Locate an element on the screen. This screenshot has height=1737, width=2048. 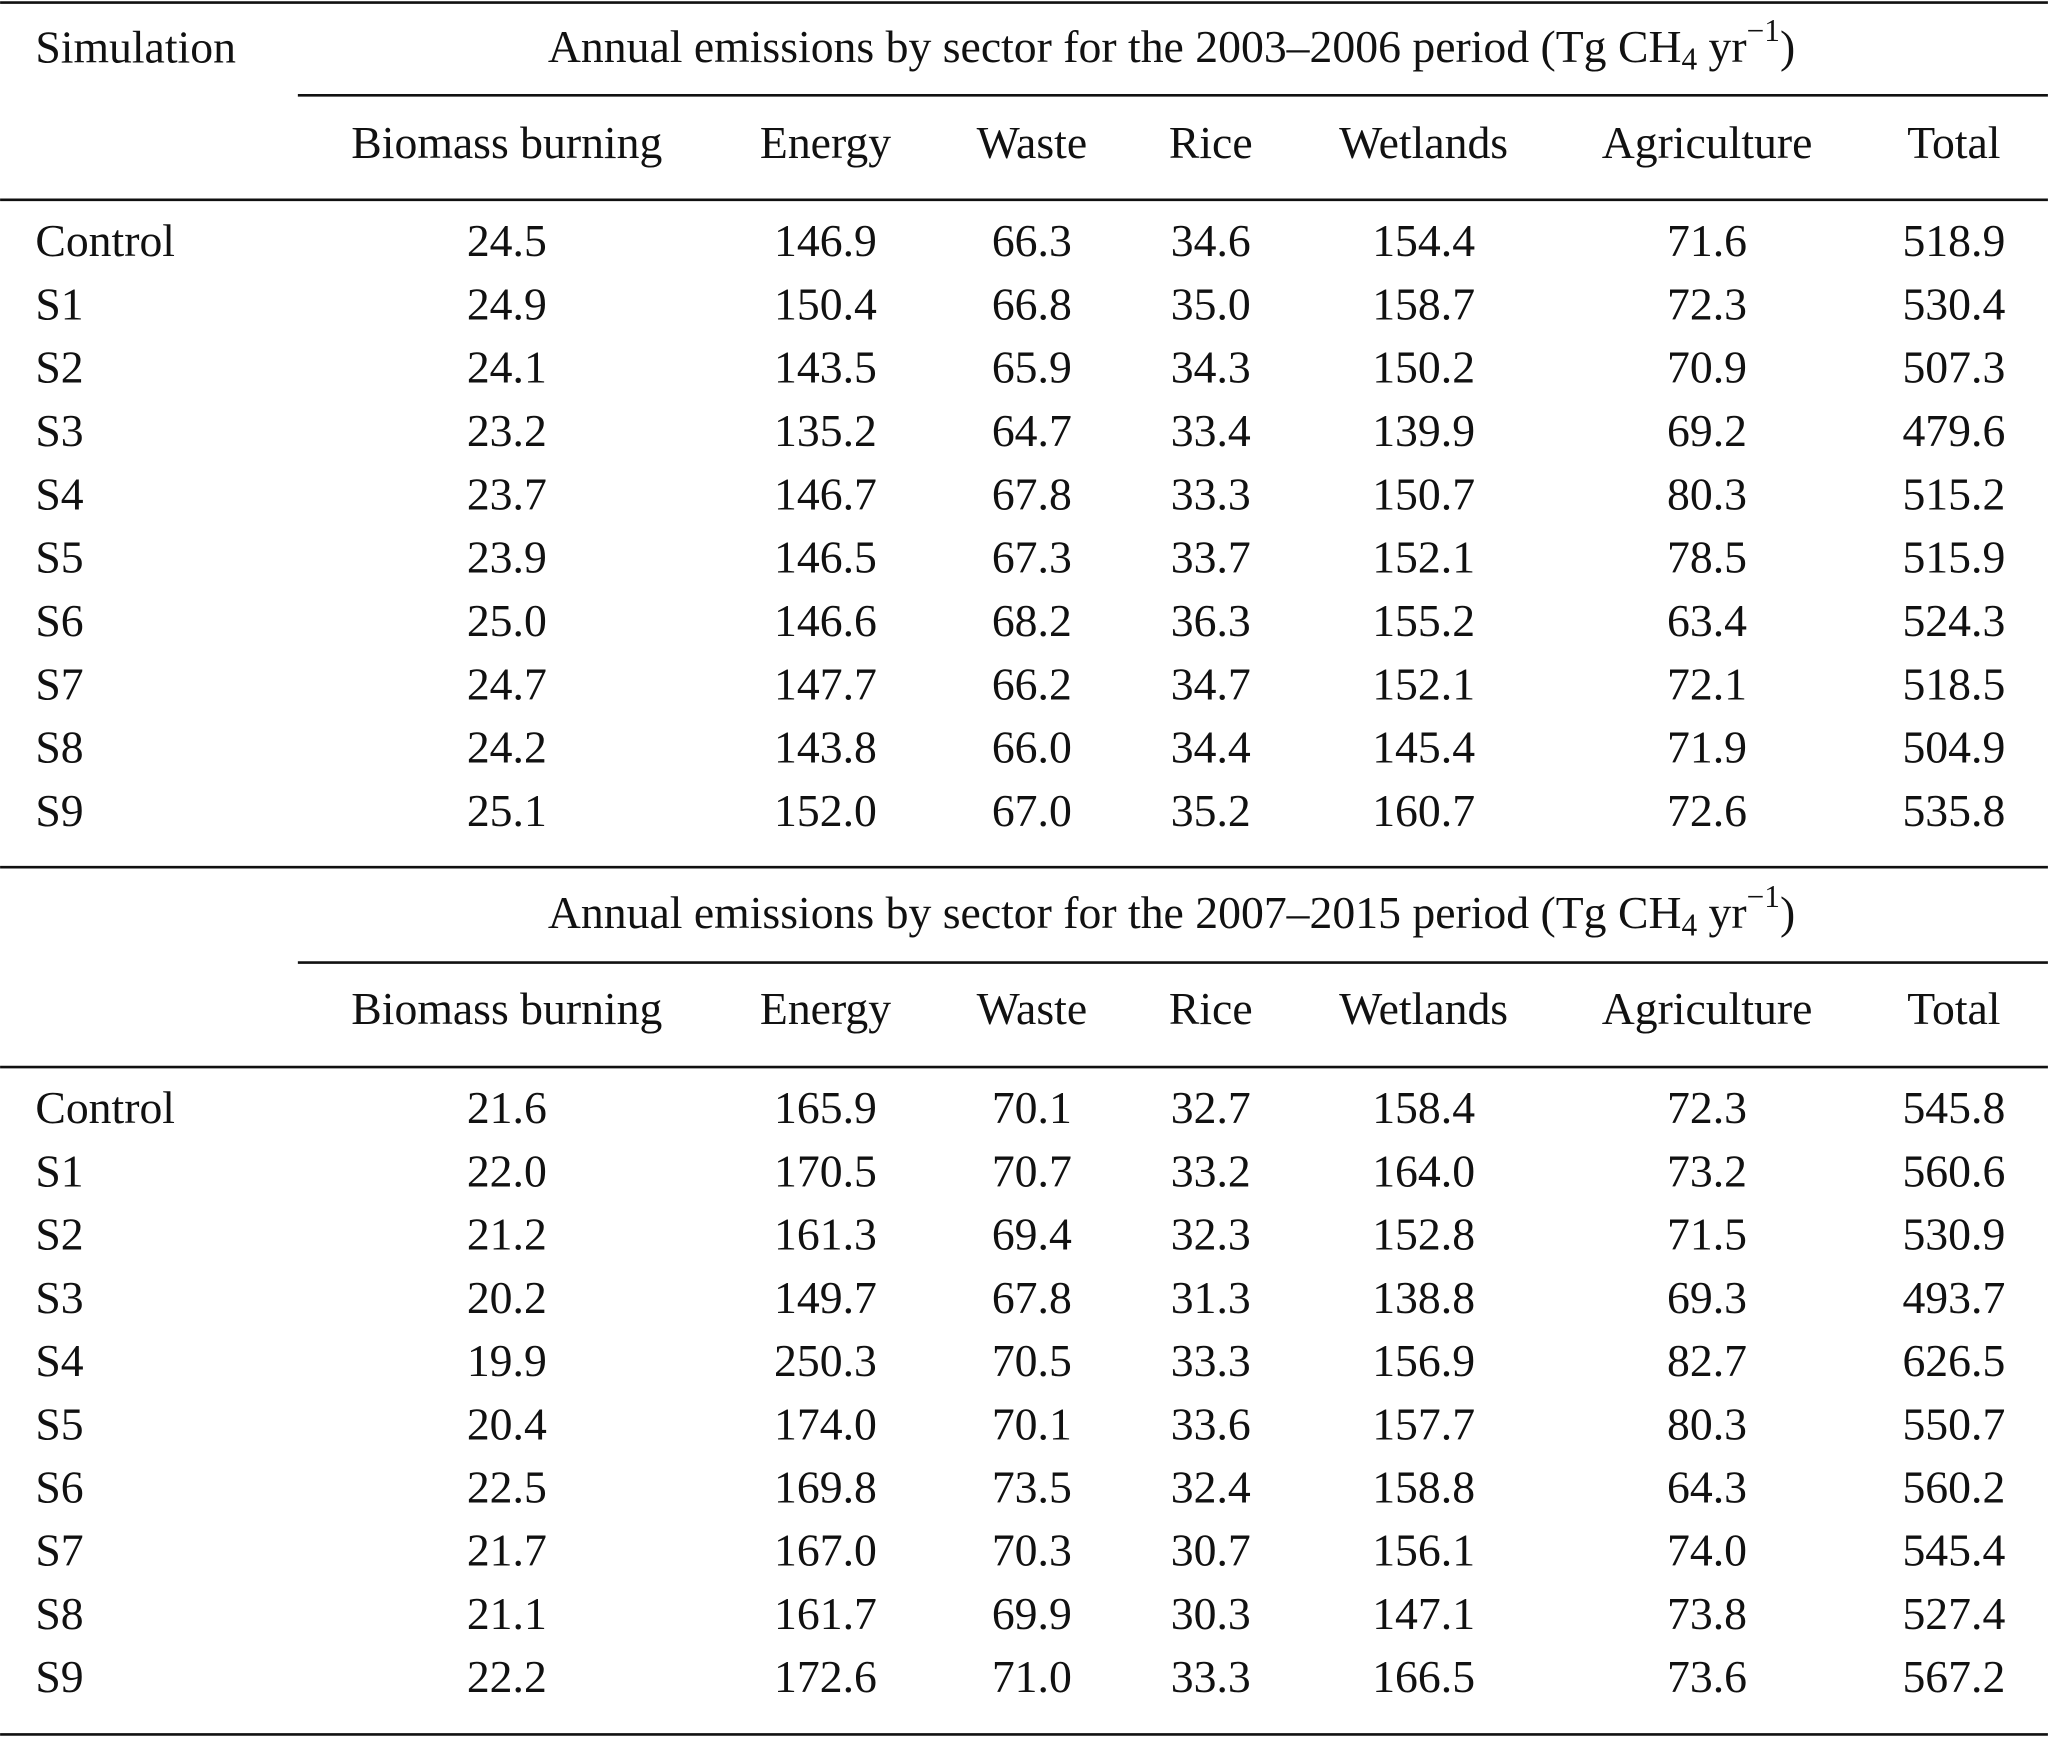
cell: 250.3 is located at coordinates (825, 1360).